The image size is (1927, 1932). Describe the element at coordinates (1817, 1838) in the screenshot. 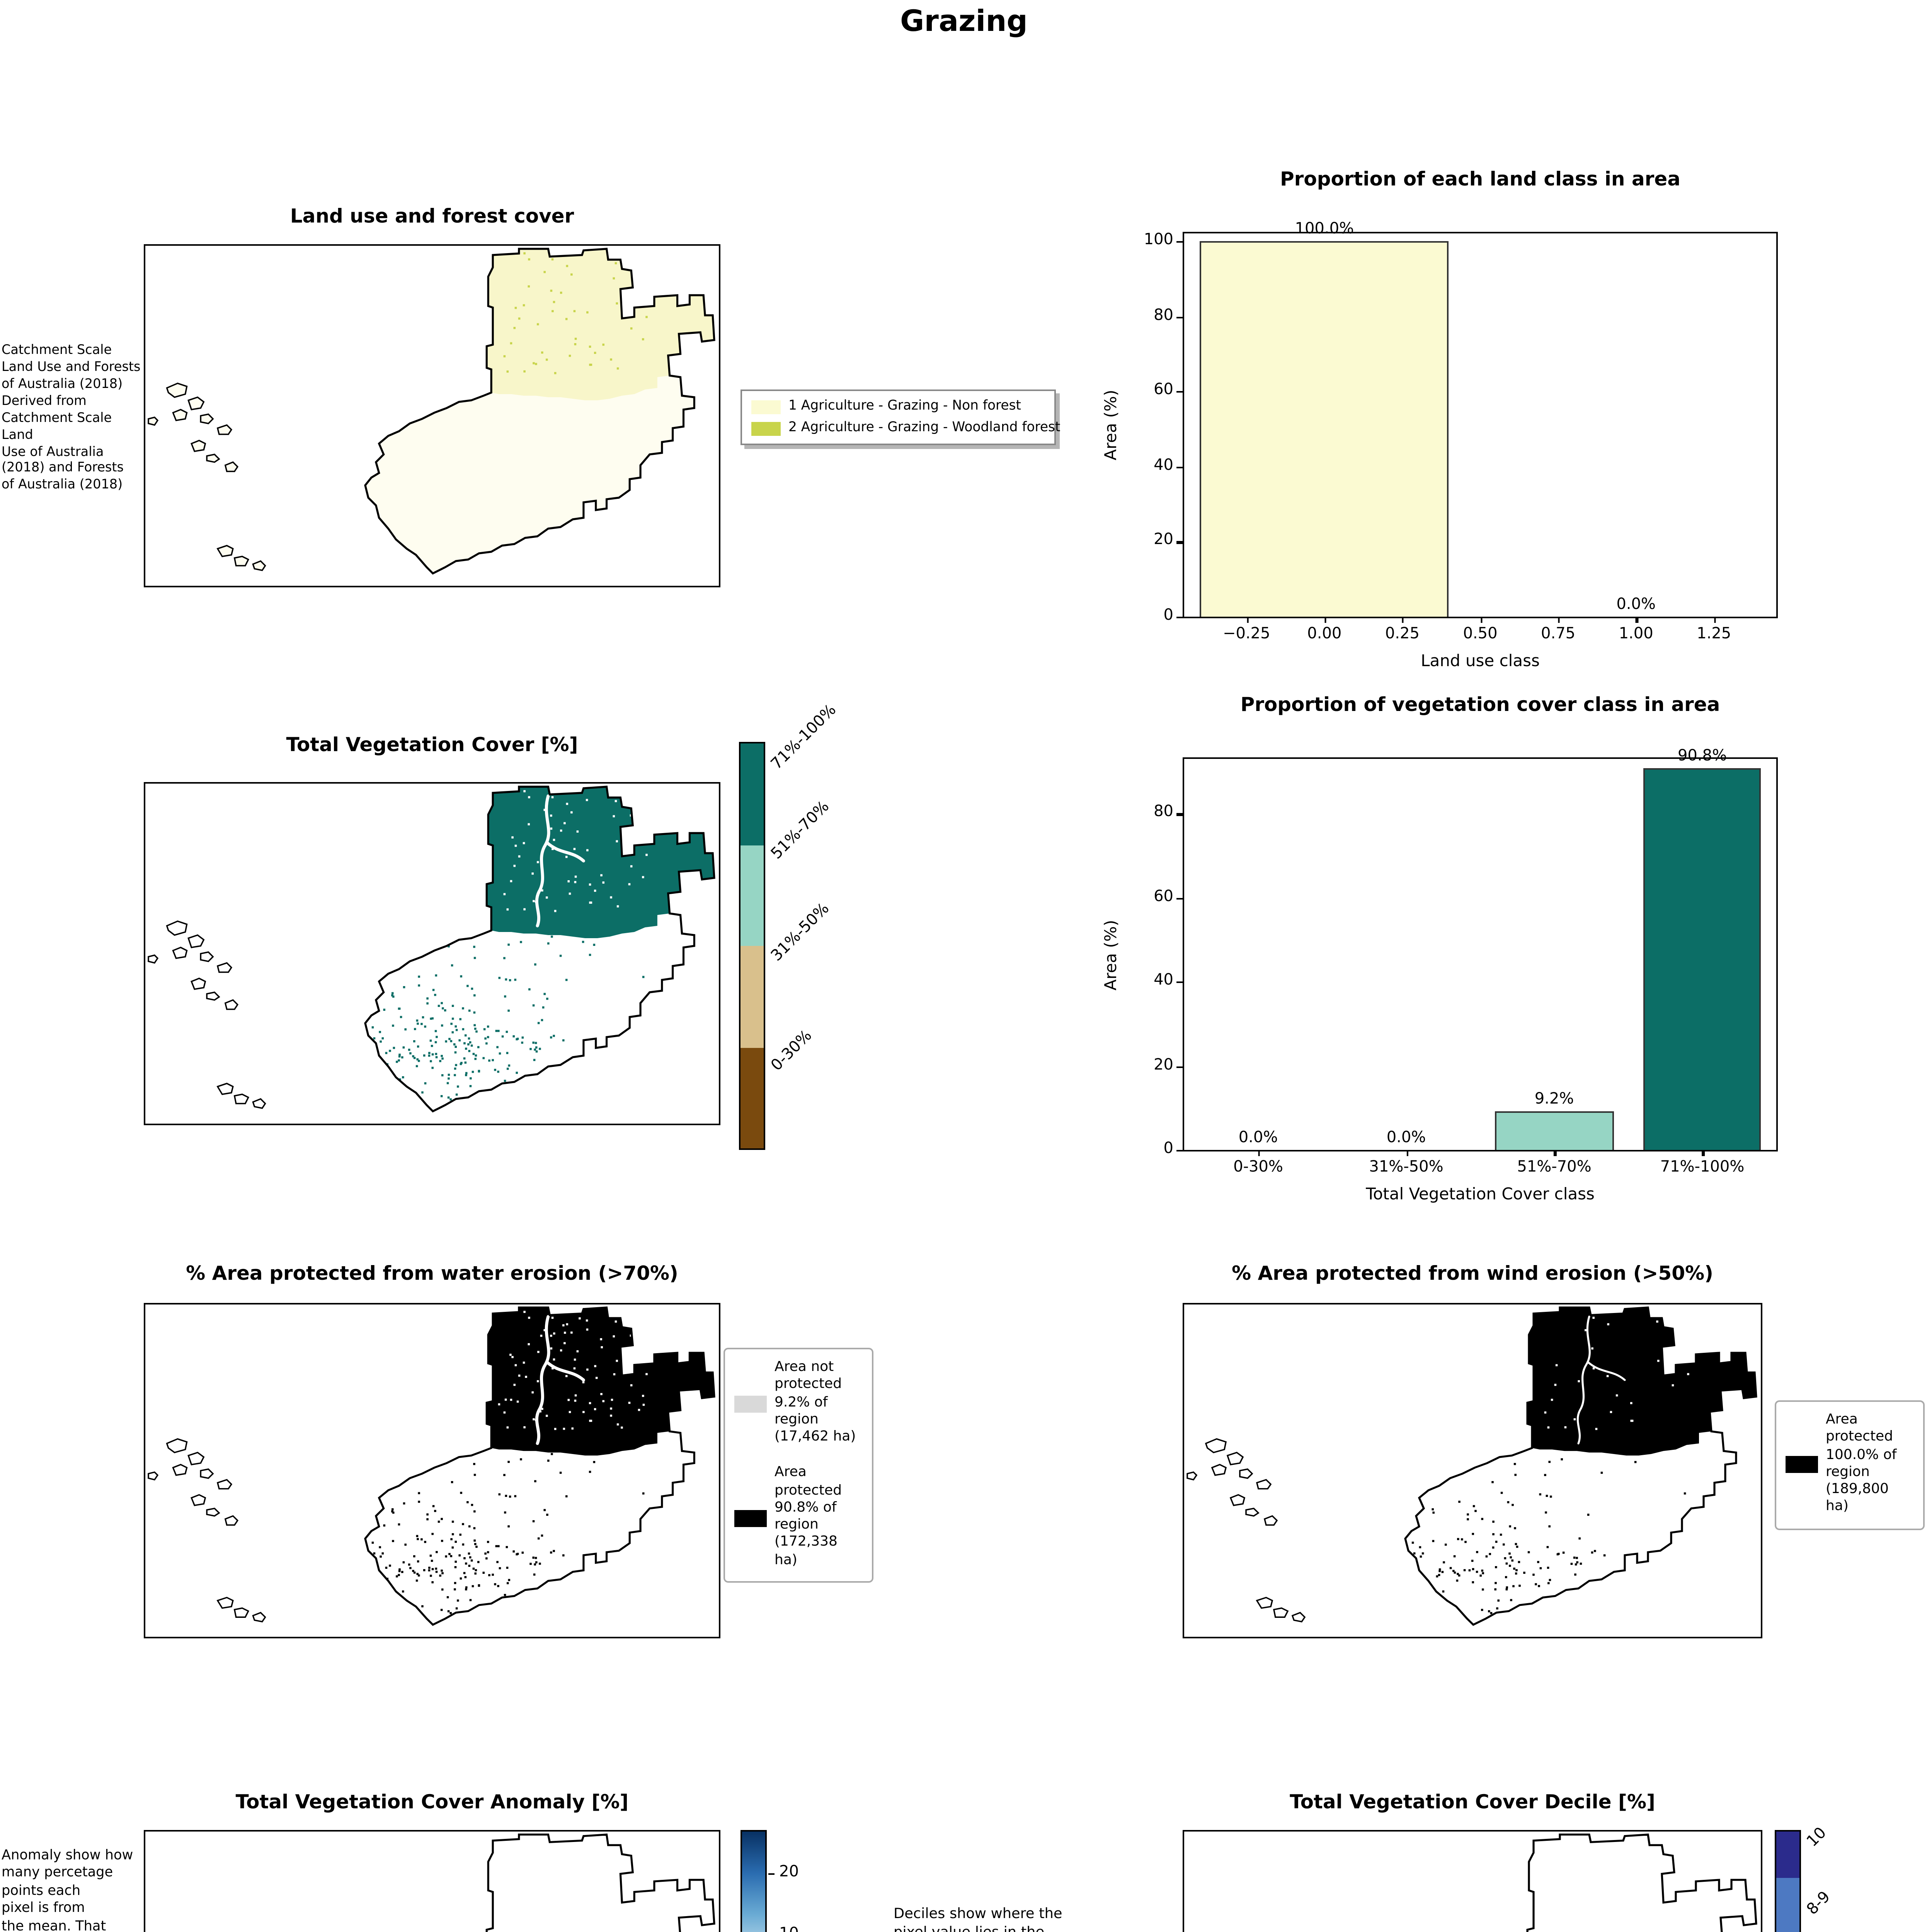

I see `colorbar-class-label: 10` at that location.